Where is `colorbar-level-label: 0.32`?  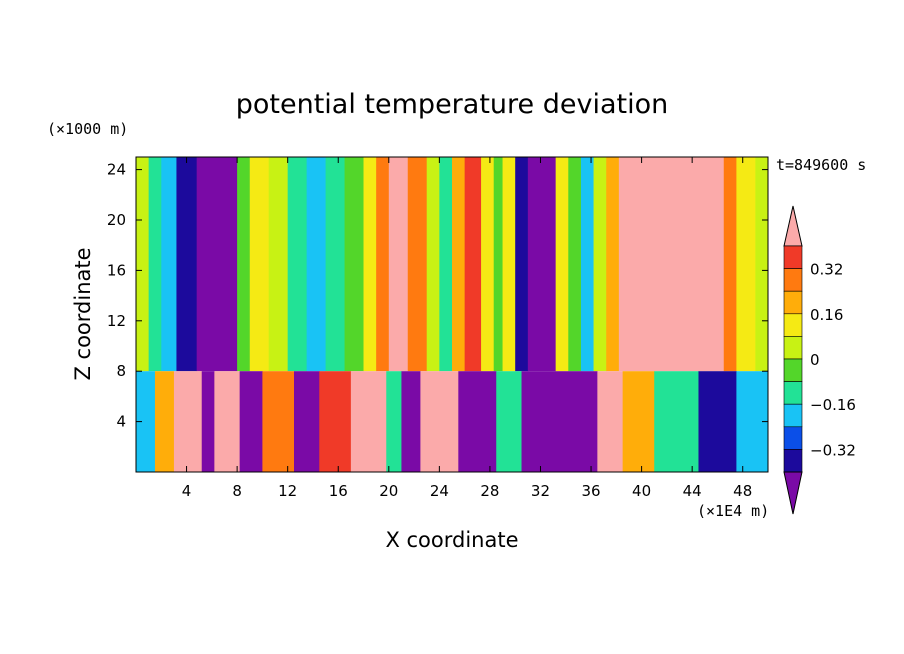
colorbar-level-label: 0.32 is located at coordinates (826, 270).